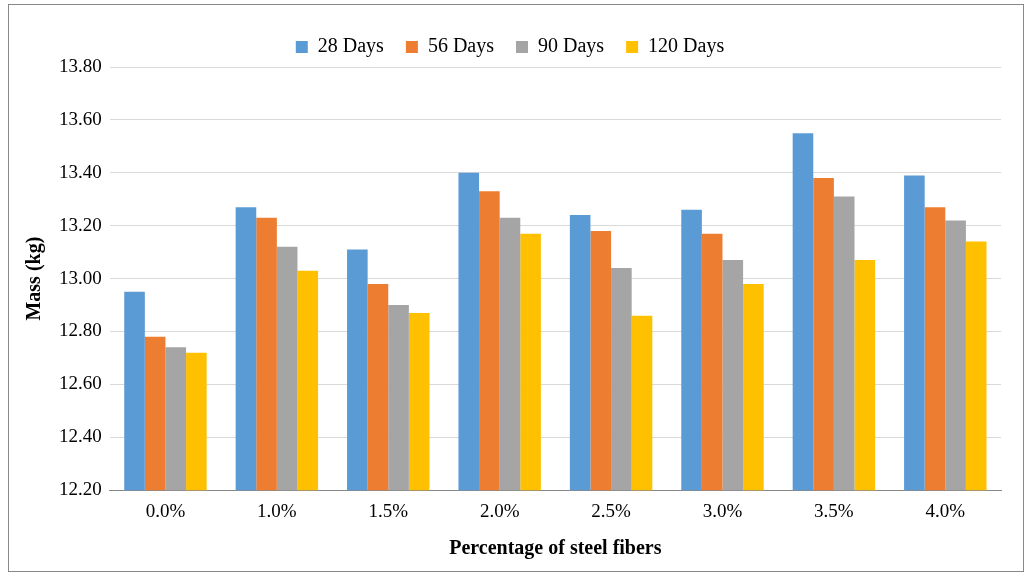 The width and height of the screenshot is (1033, 580). What do you see at coordinates (80, 171) in the screenshot?
I see `y-tick-label: 13.40` at bounding box center [80, 171].